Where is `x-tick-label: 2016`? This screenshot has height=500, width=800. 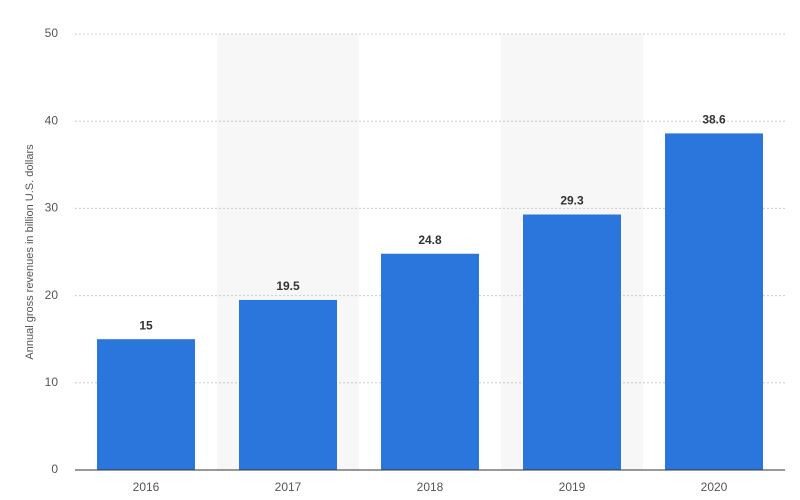 x-tick-label: 2016 is located at coordinates (146, 487).